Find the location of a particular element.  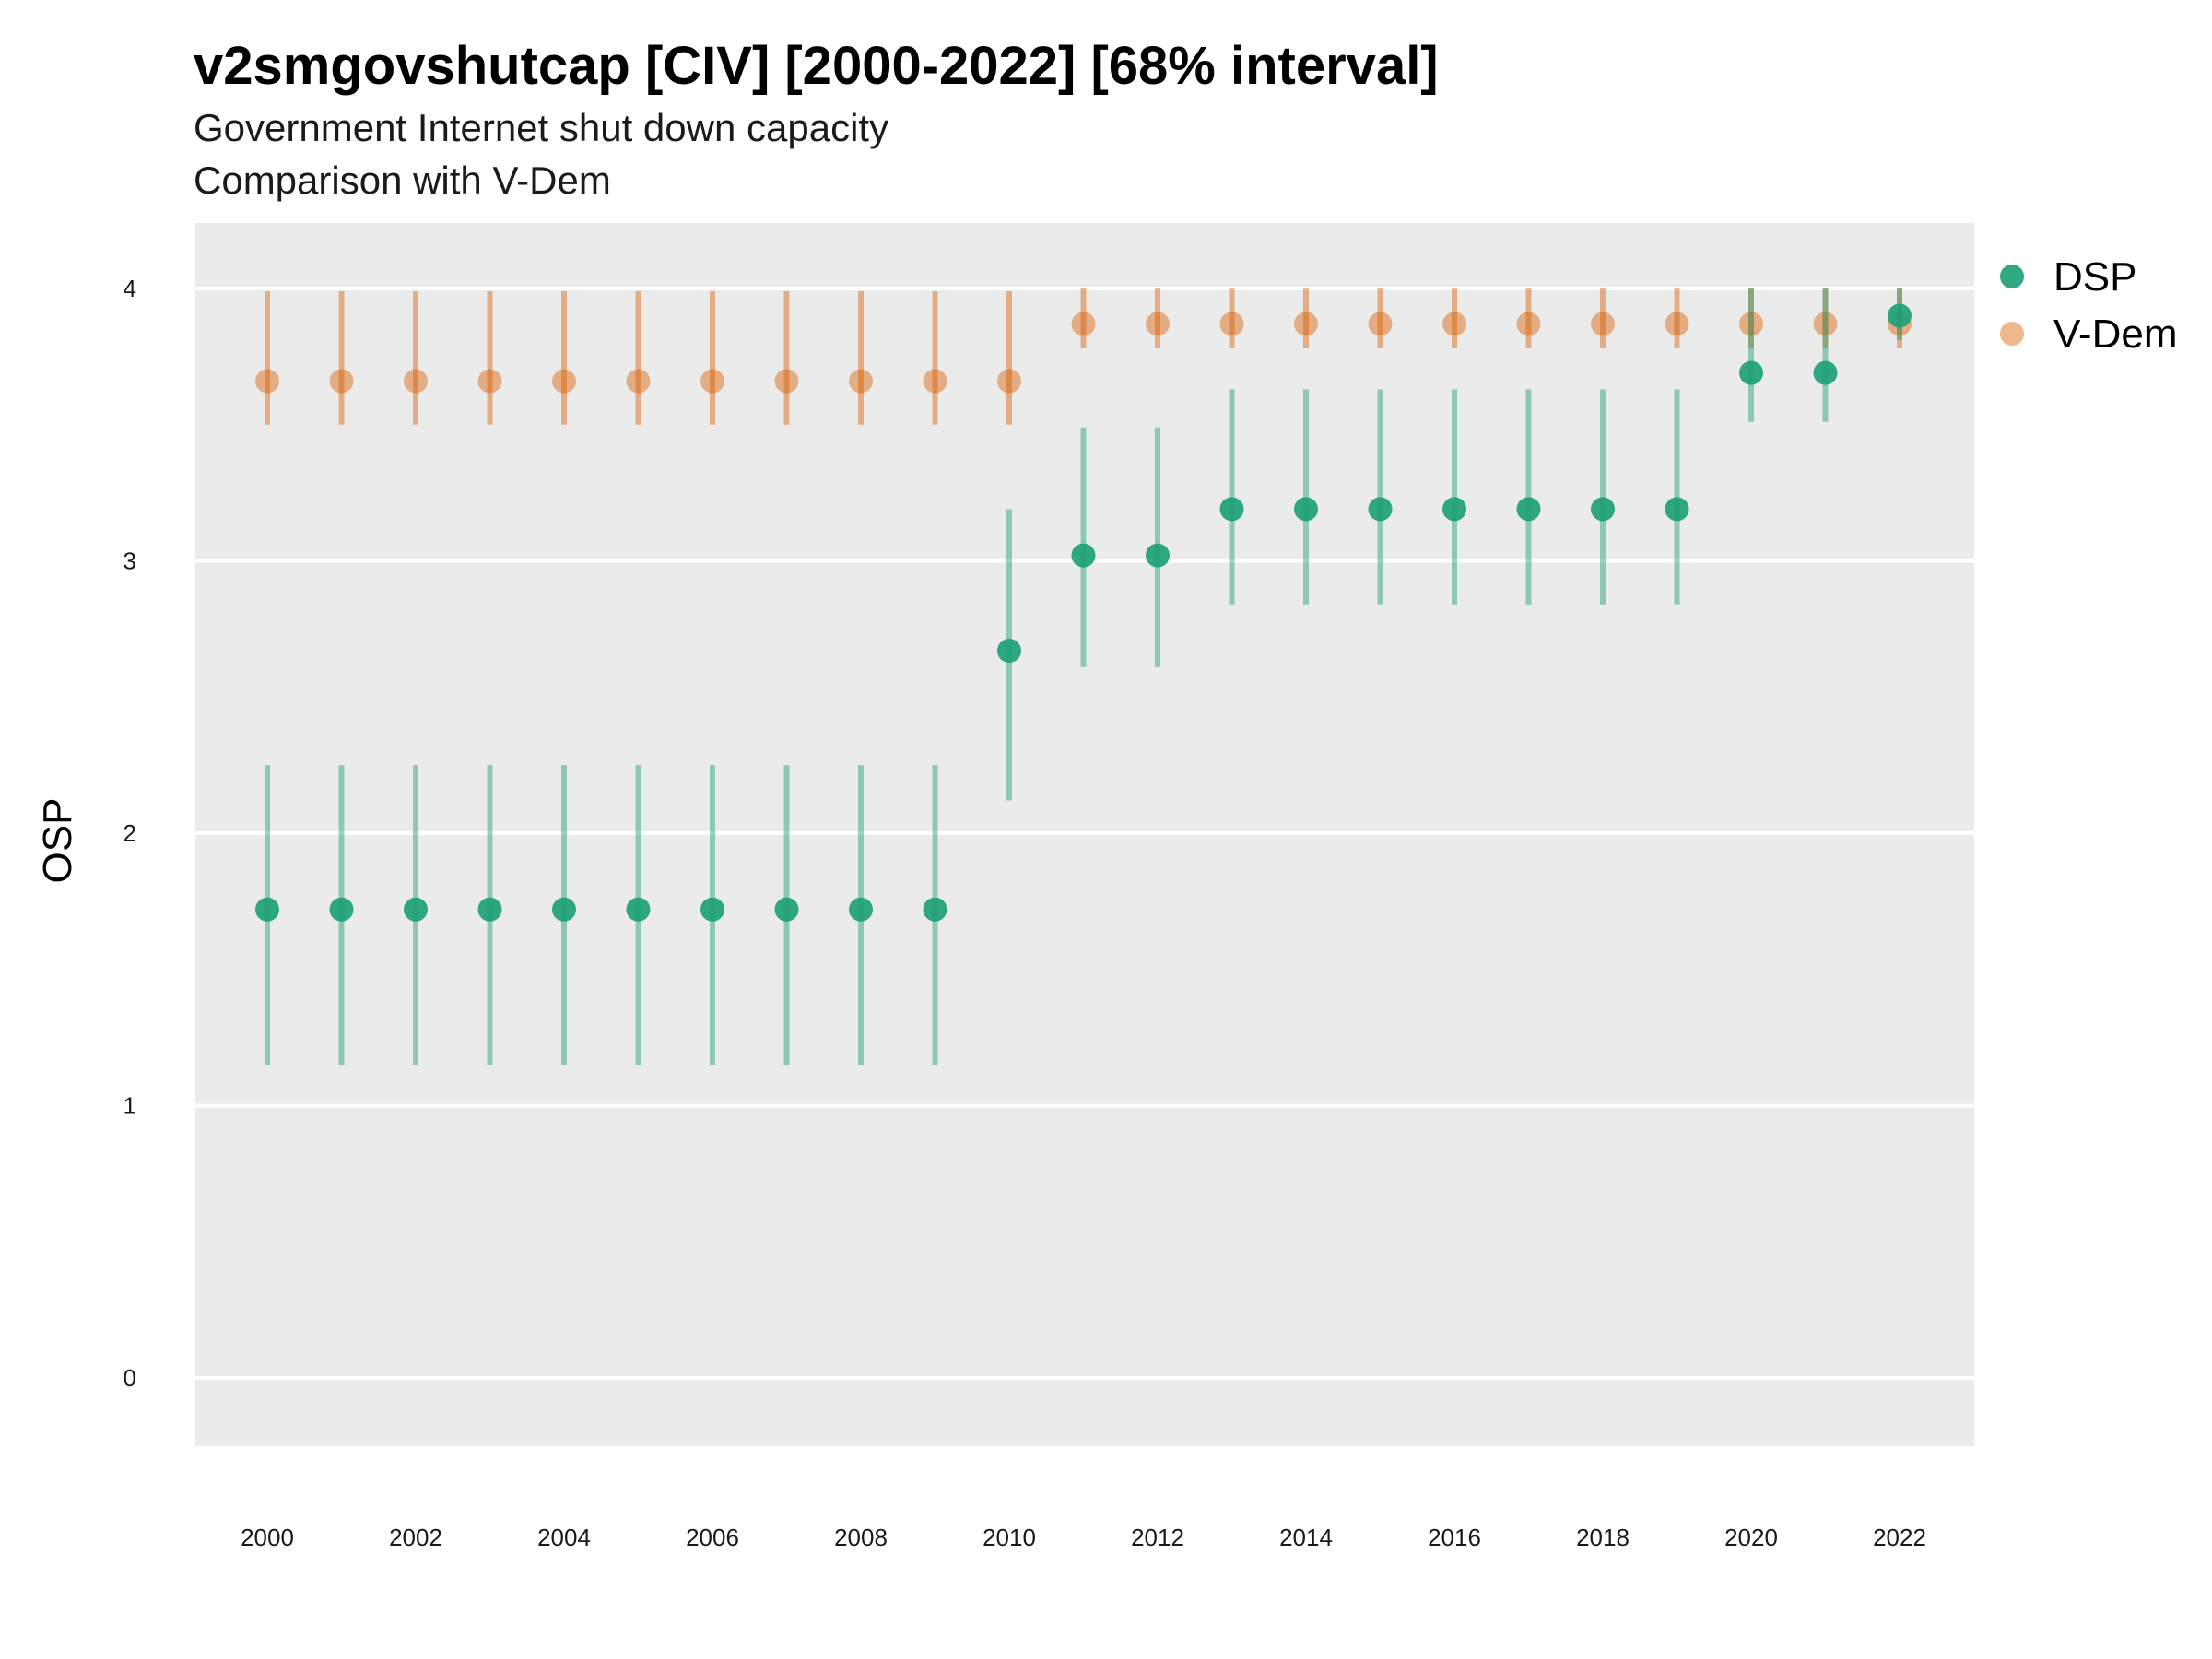

y-tick-label: 1 is located at coordinates (130, 1106).